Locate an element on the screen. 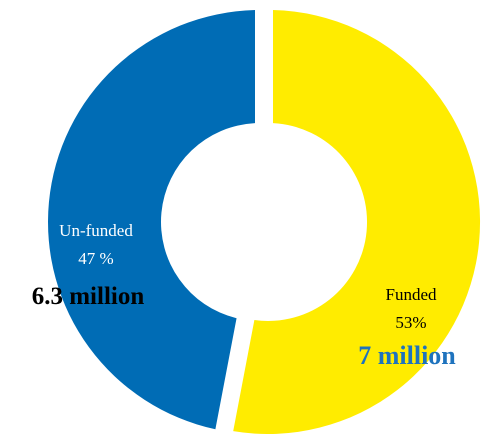 This screenshot has height=434, width=481. label-funded-amount: 7 million is located at coordinates (407, 355).